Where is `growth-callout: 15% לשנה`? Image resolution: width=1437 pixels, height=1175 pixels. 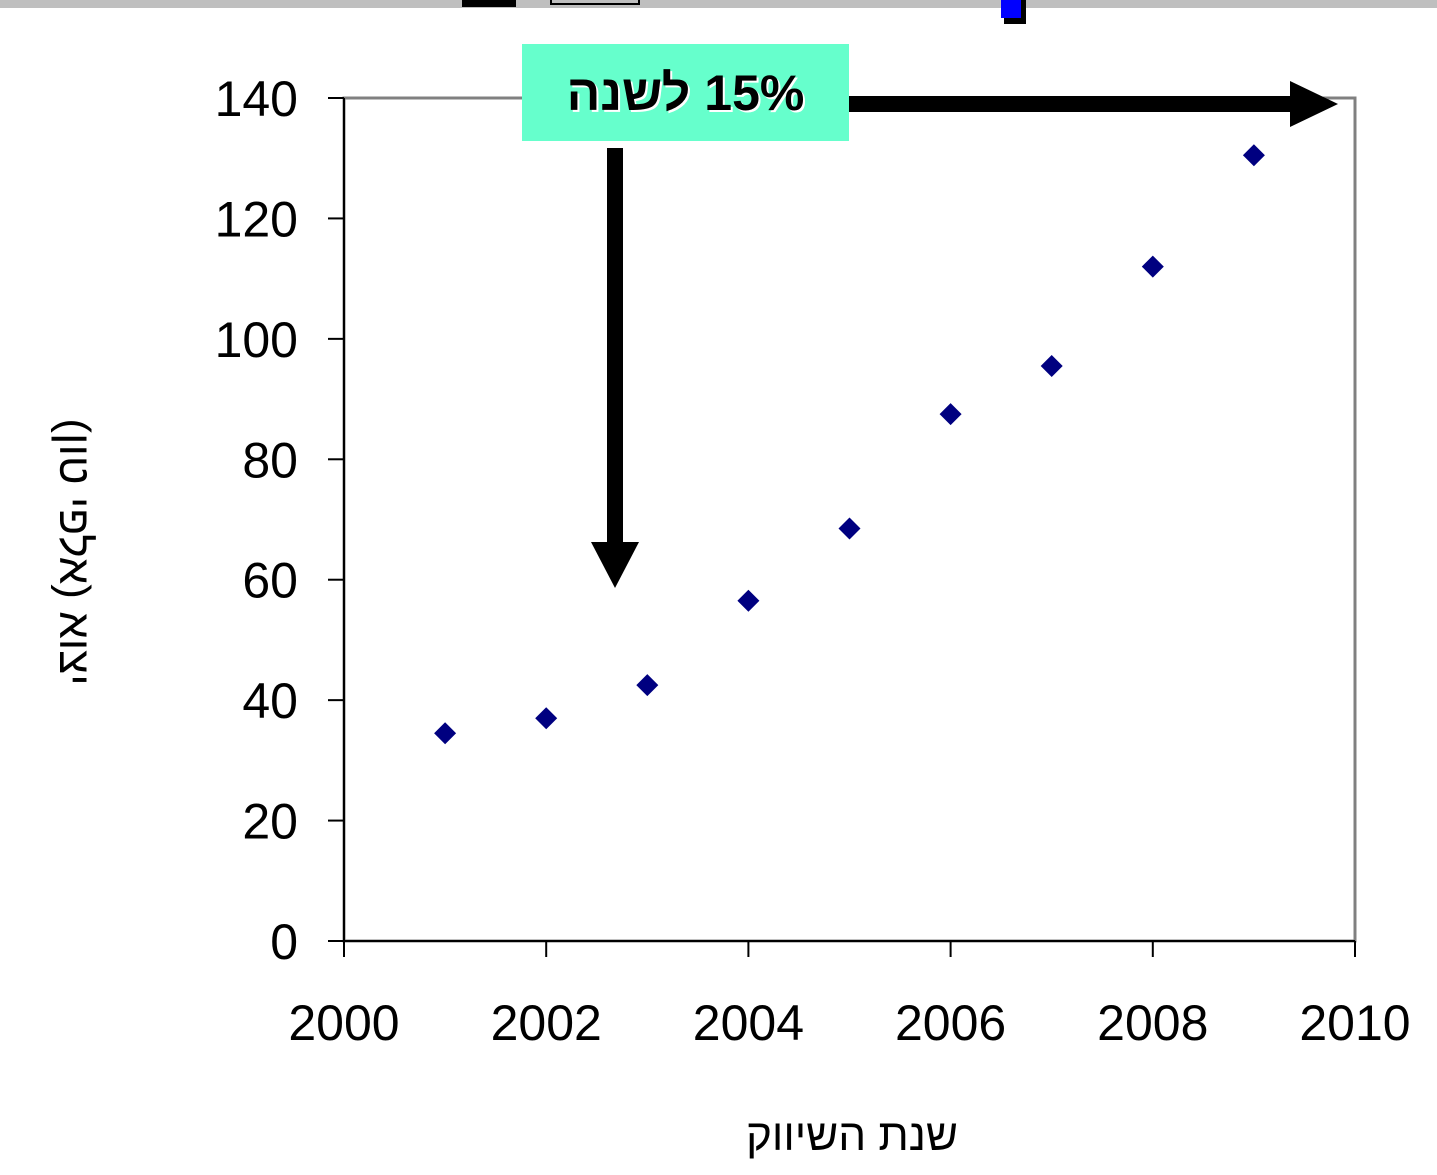 growth-callout: 15% לשנה is located at coordinates (685, 92).